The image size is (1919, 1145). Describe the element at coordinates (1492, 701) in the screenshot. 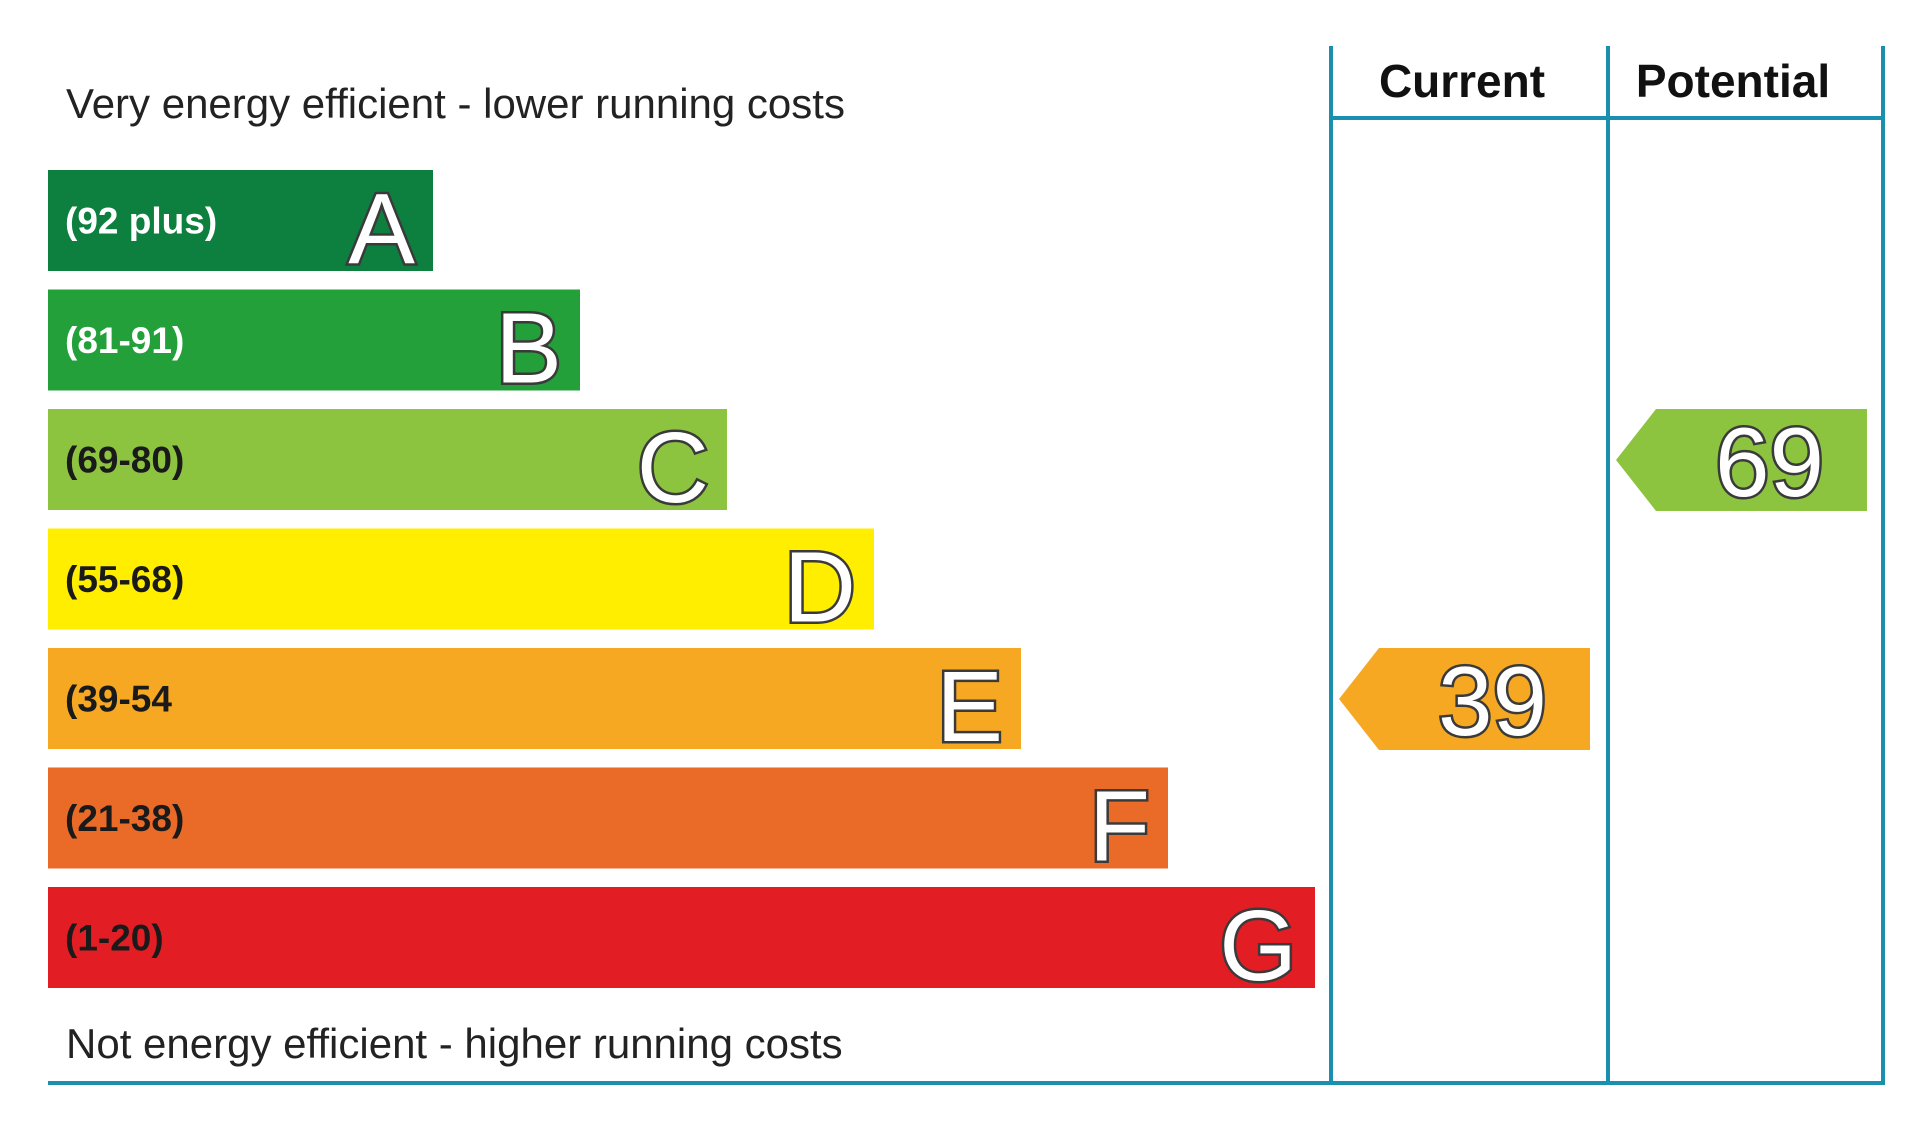

I see `current-rating-value: 39` at that location.